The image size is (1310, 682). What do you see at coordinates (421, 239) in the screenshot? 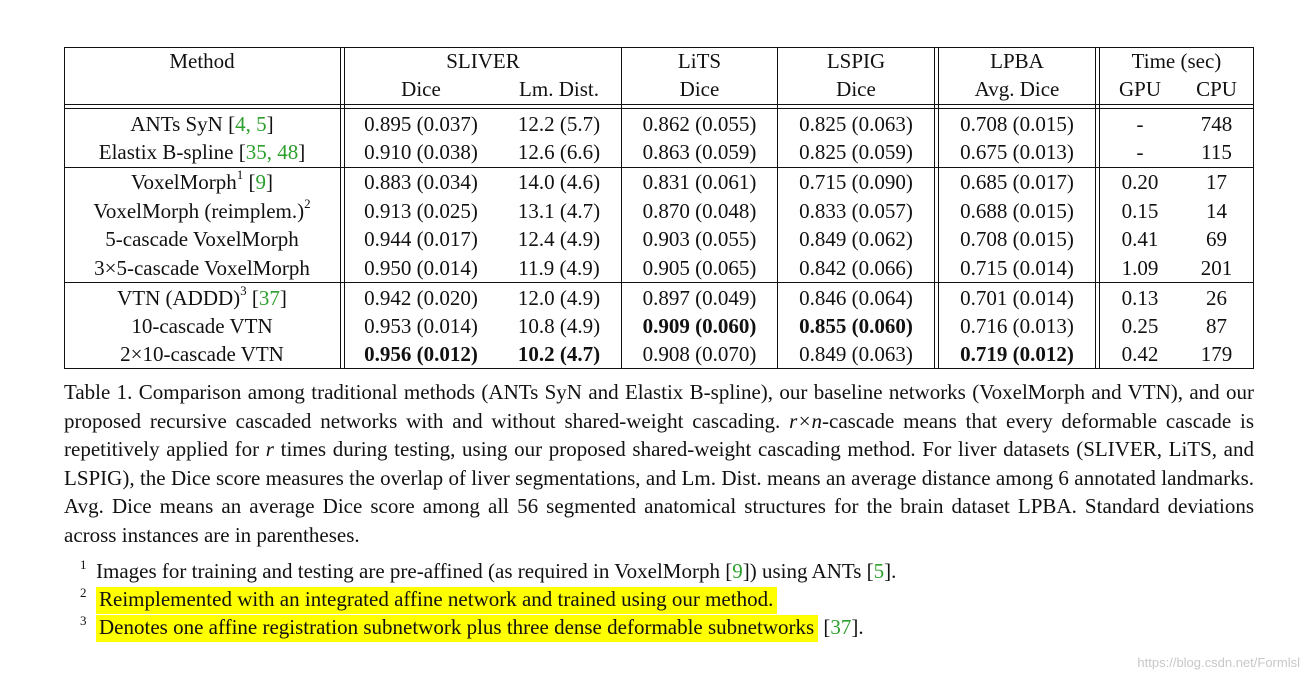
I see `cell-sliver-dice: 0.944 (0.017)` at bounding box center [421, 239].